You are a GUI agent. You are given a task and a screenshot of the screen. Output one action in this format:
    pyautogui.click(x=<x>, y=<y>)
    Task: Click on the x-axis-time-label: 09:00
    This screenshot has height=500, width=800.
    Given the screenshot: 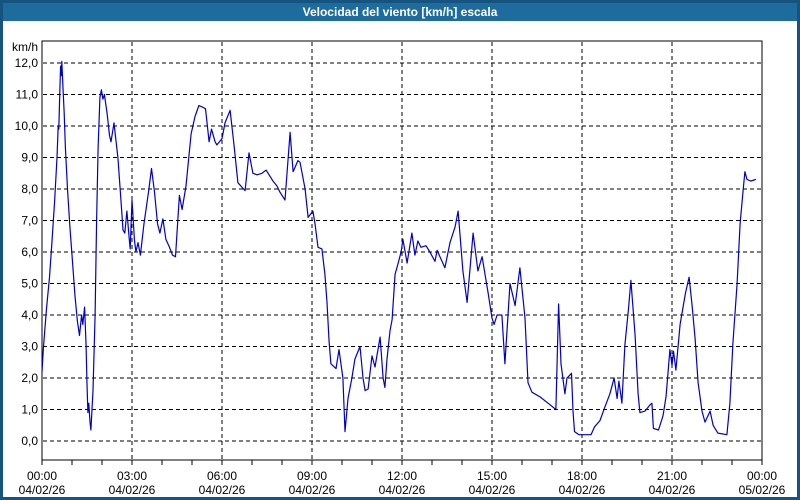 What is the action you would take?
    pyautogui.click(x=312, y=476)
    